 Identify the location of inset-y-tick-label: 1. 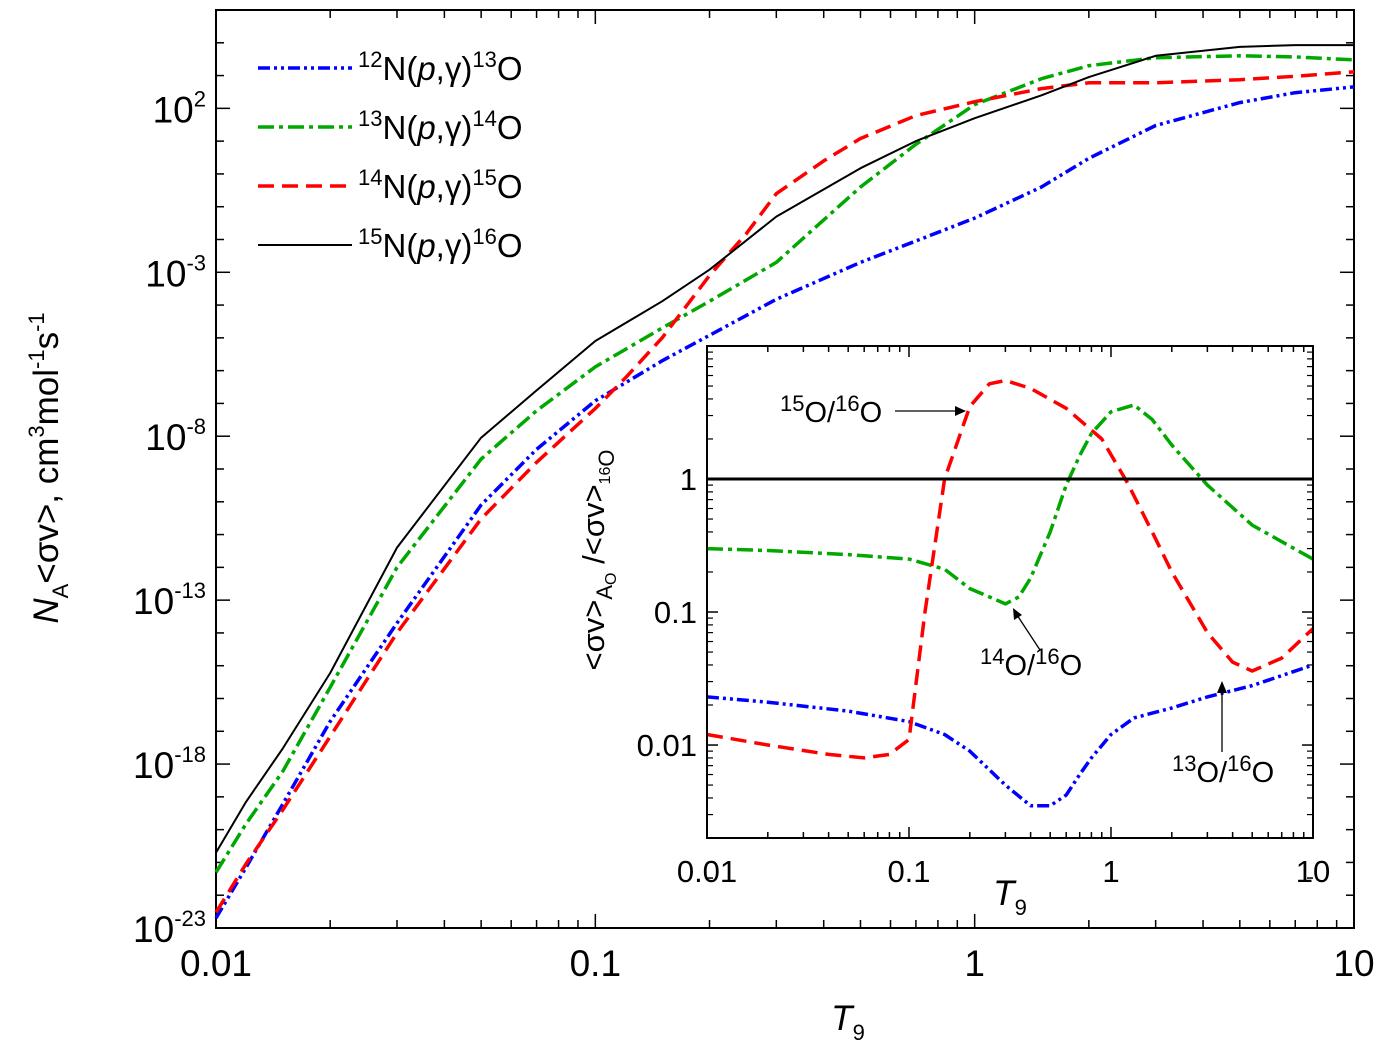
(688, 479).